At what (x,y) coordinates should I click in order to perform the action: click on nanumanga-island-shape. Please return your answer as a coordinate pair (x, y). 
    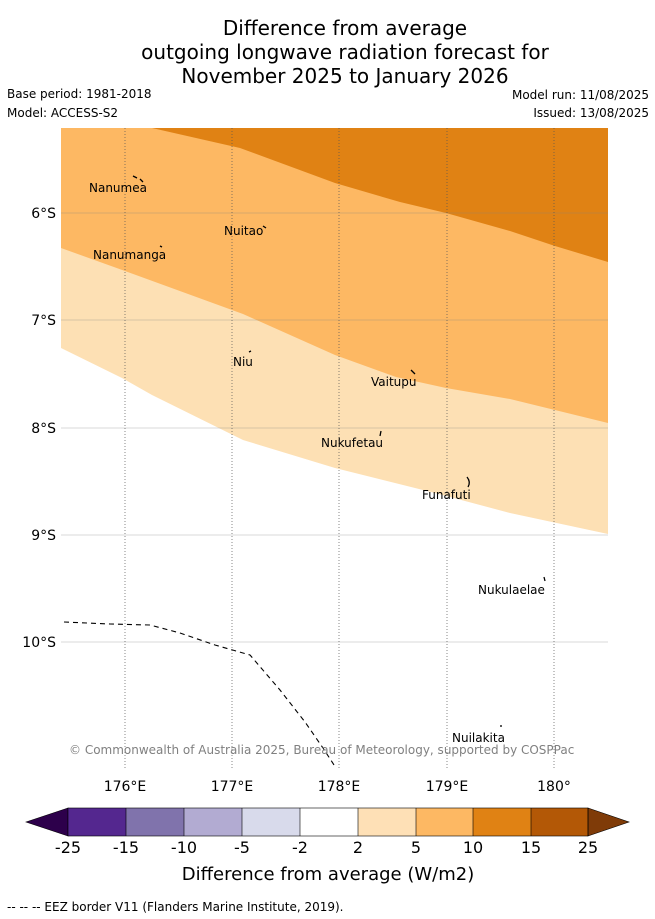
    Looking at the image, I should click on (161, 246).